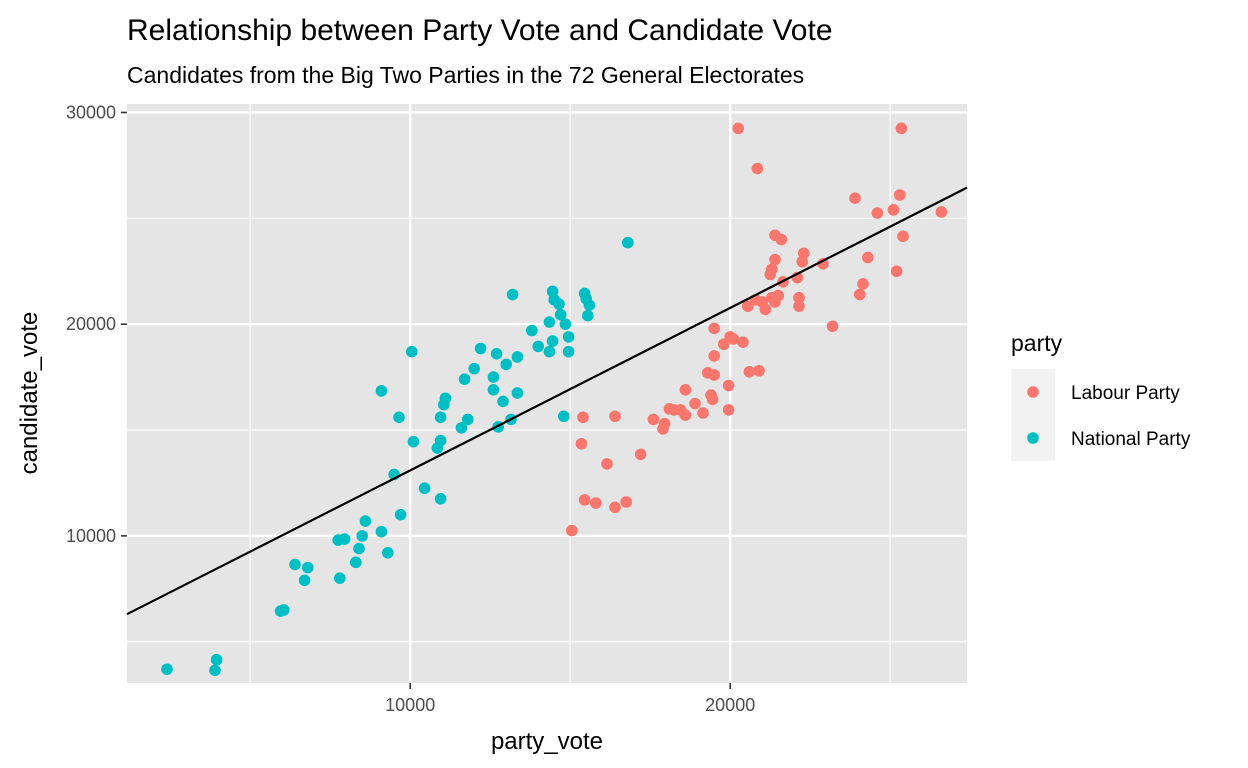  Describe the element at coordinates (29, 393) in the screenshot. I see `y-axis-title: candidate_vote` at that location.